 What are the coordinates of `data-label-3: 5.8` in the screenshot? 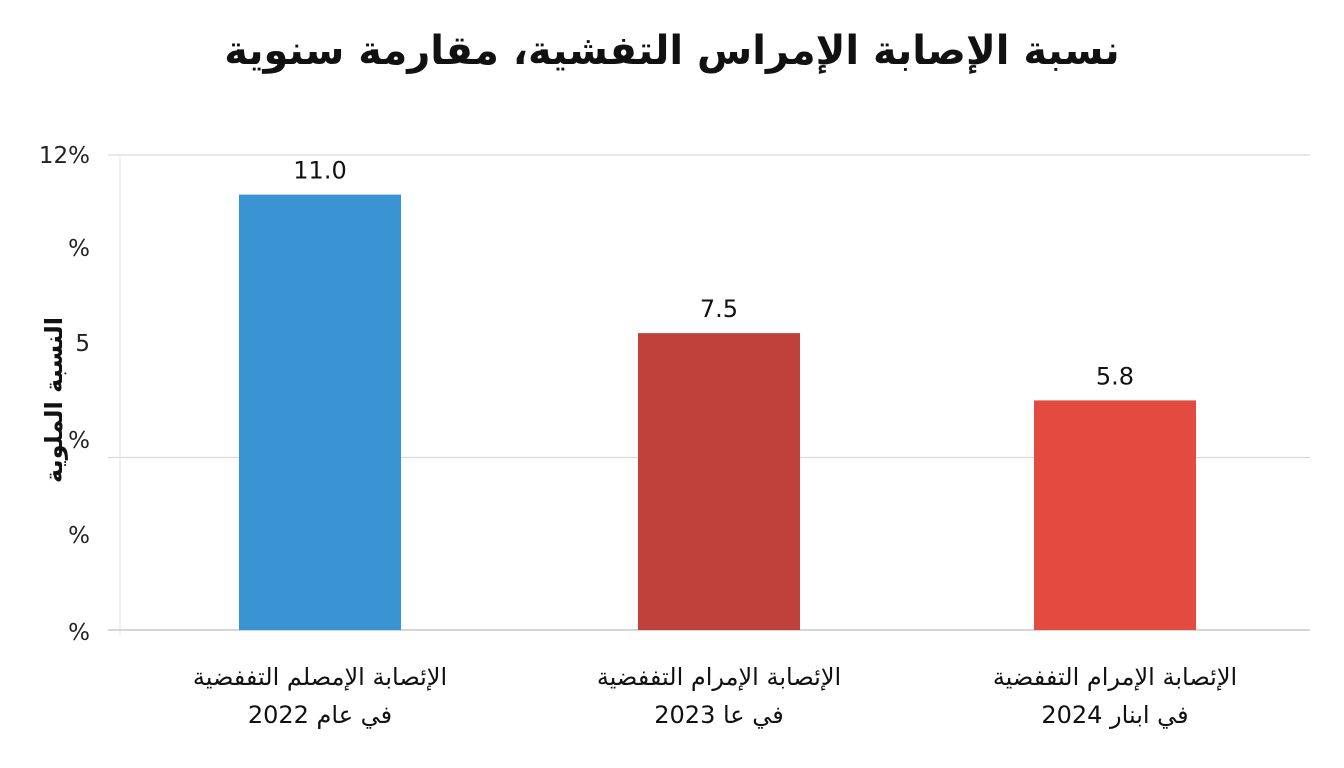 It's located at (1115, 376).